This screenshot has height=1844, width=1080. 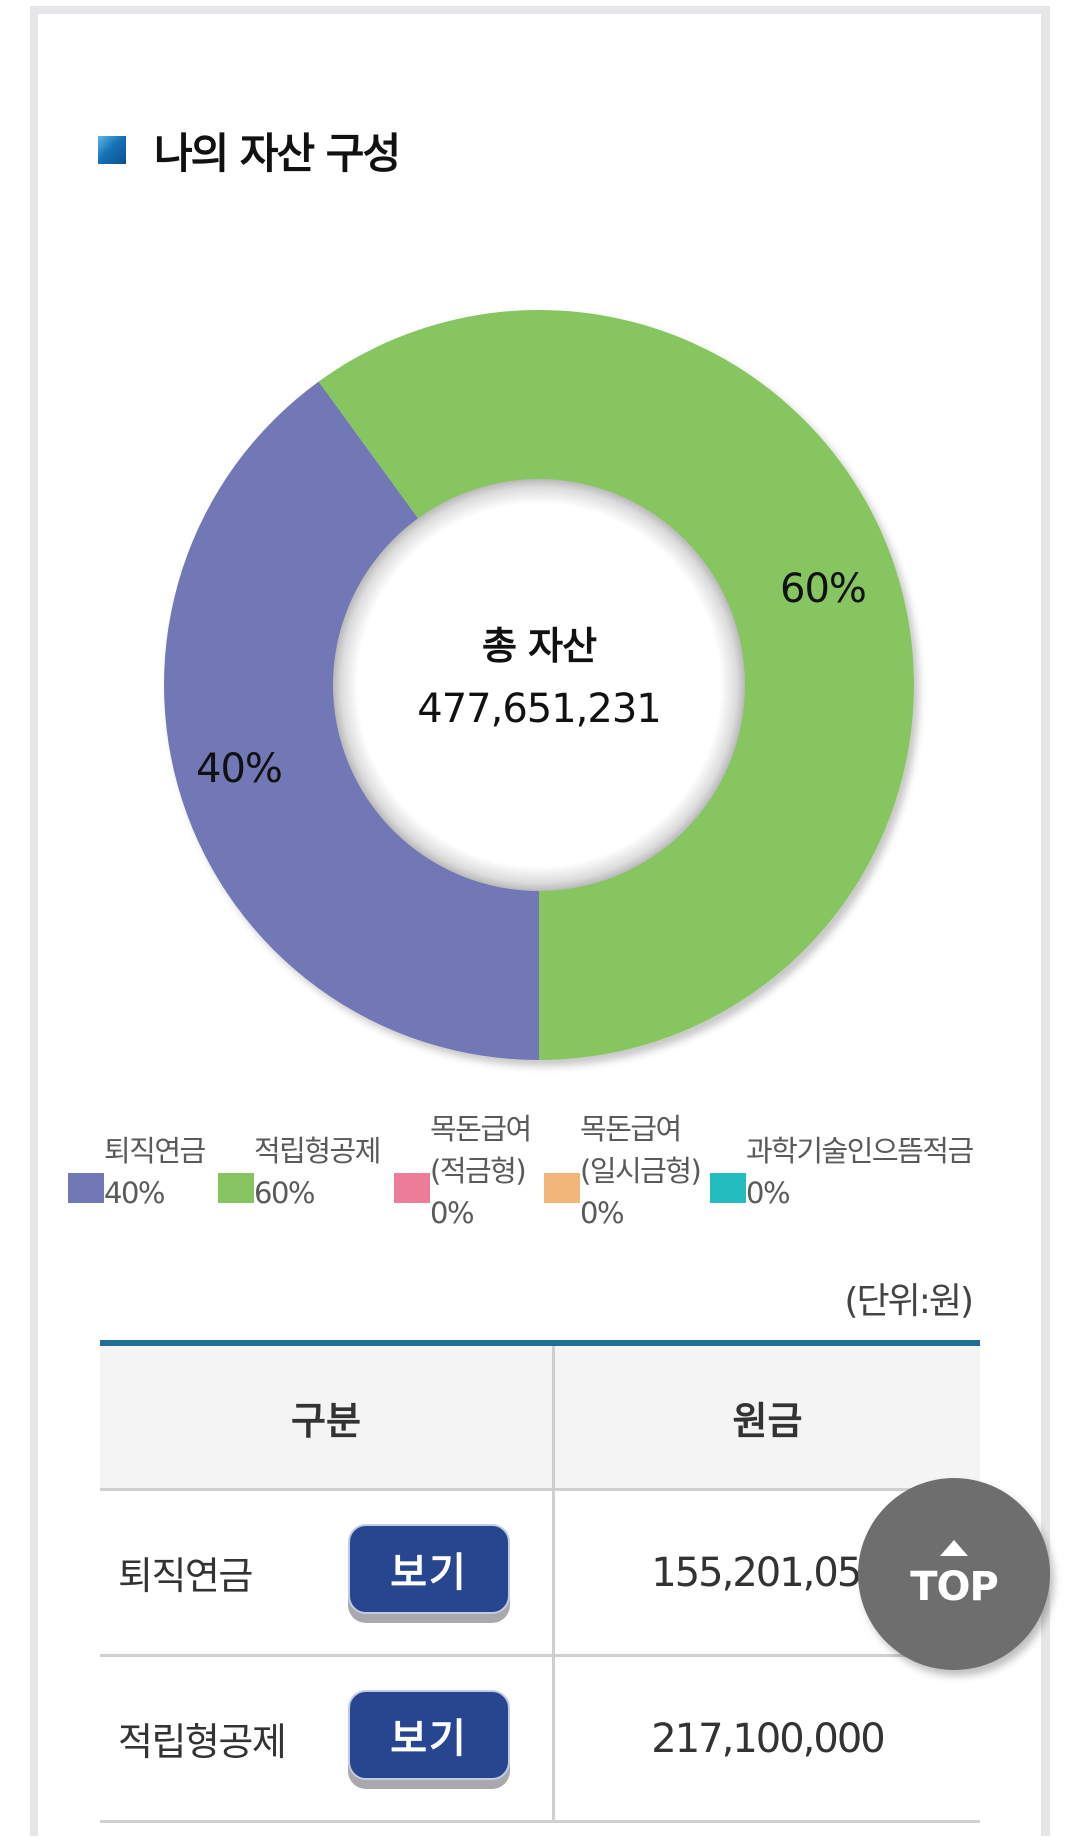 I want to click on legend-percent: 60%, so click(x=284, y=1193).